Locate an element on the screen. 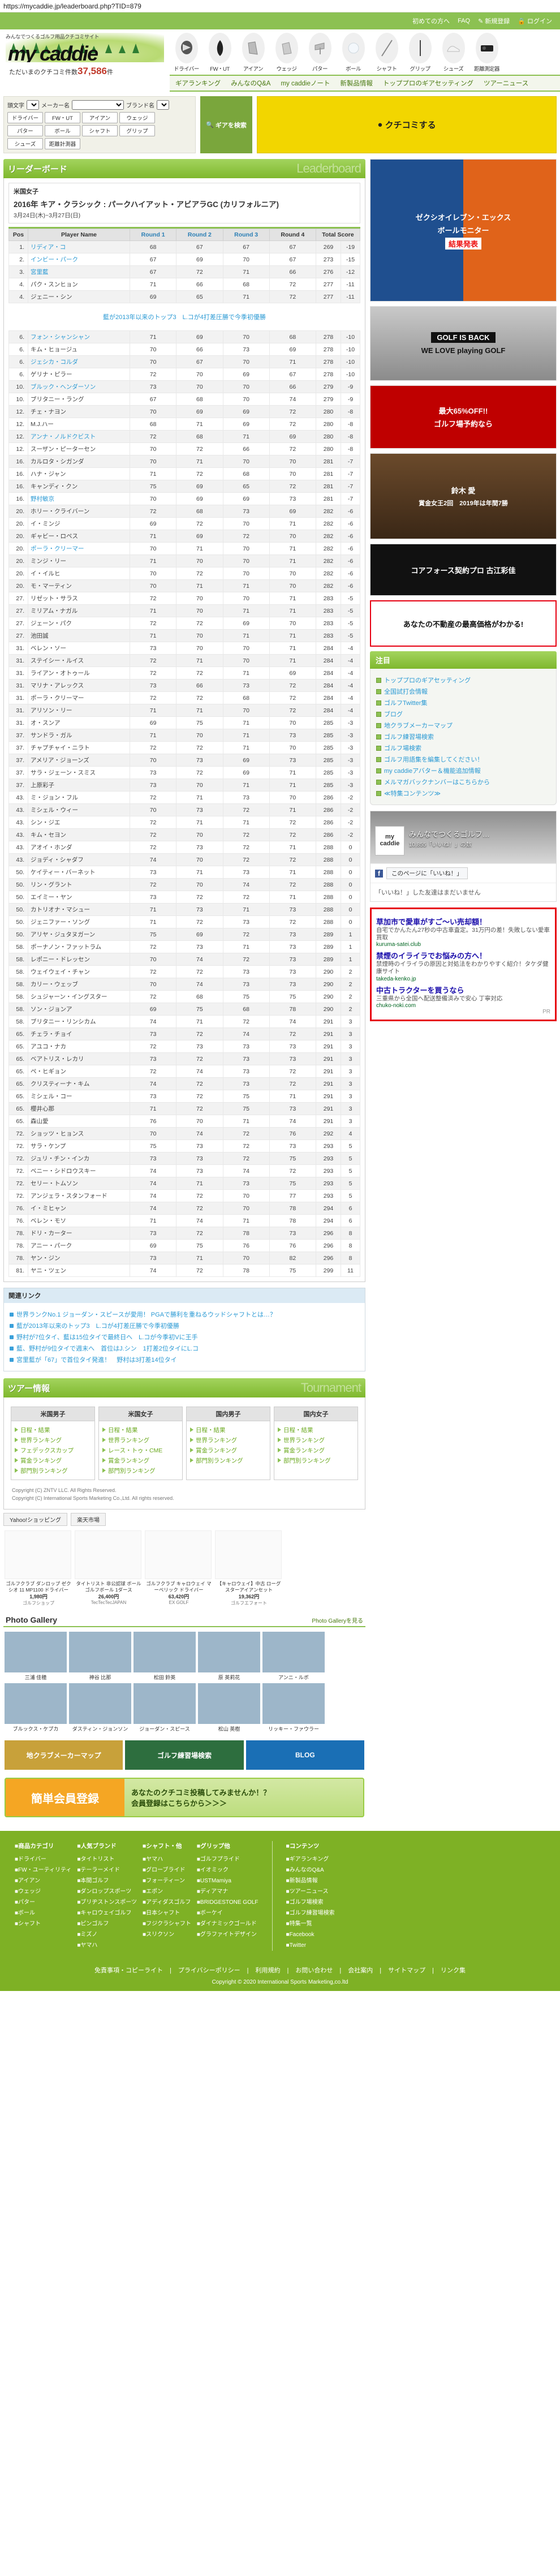  nav-mycaddie-note: my caddieノート is located at coordinates (305, 84).